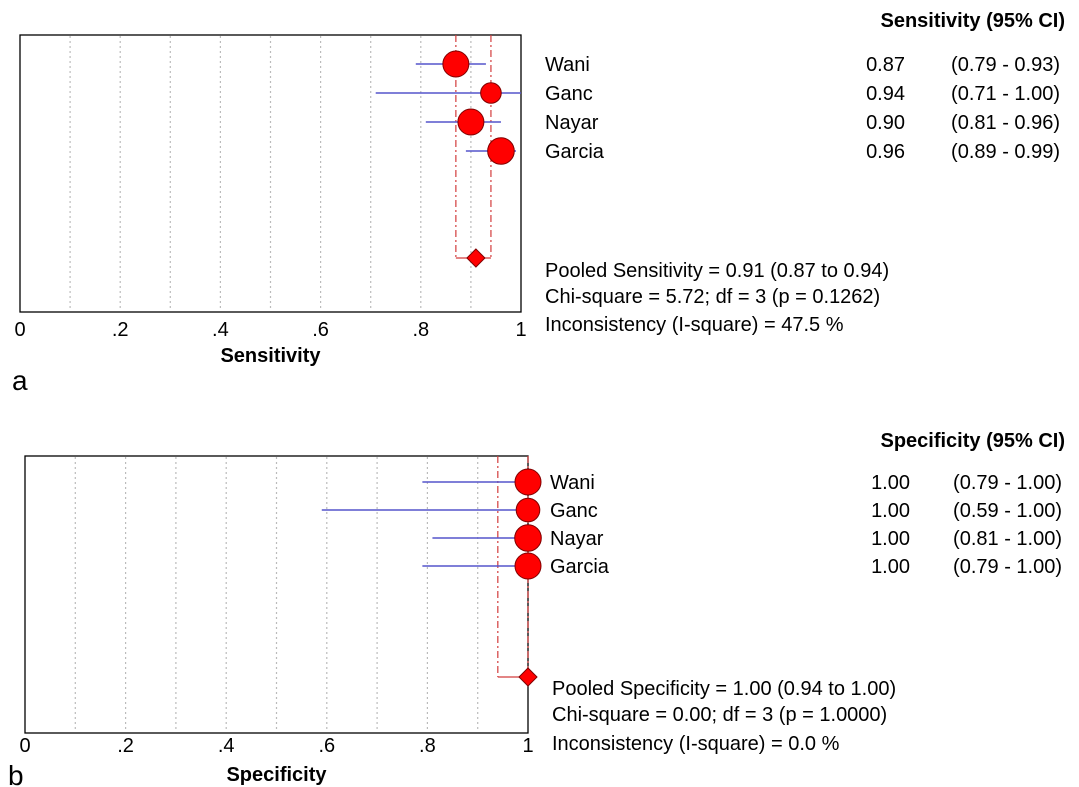 This screenshot has height=787, width=1079. What do you see at coordinates (724, 689) in the screenshot?
I see `pooled-statistic: Pooled Specificity = 1.00 (0.94 to 1.00)` at bounding box center [724, 689].